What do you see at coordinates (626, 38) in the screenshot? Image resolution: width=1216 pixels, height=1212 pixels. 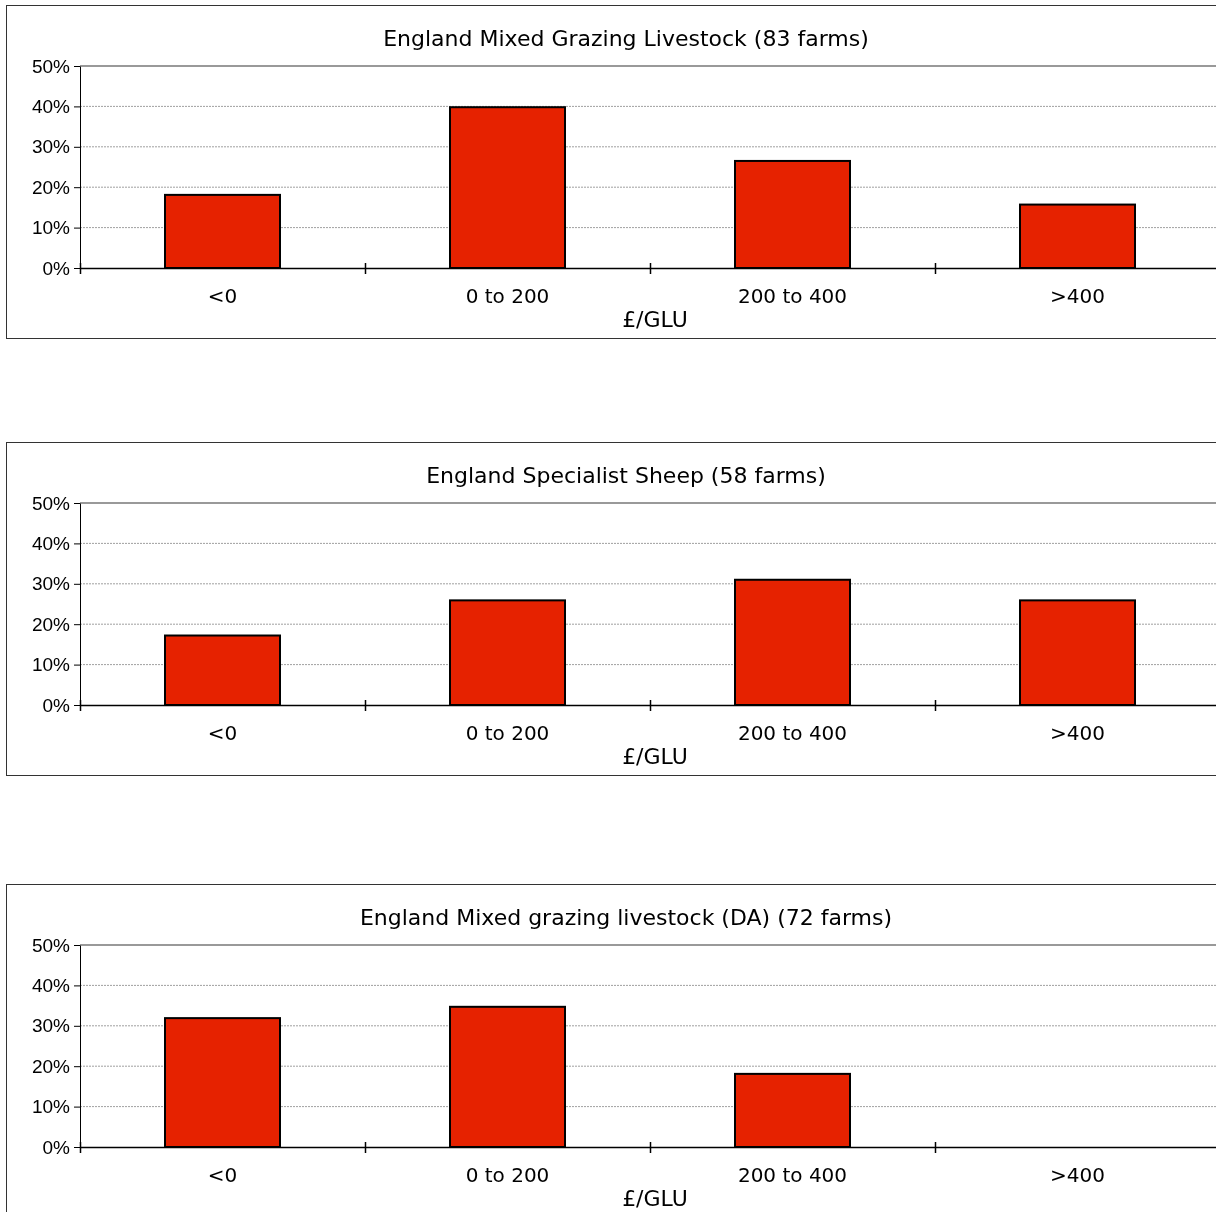 I see `chart-title: England Mixed Grazing Livestock (83 farms)` at bounding box center [626, 38].